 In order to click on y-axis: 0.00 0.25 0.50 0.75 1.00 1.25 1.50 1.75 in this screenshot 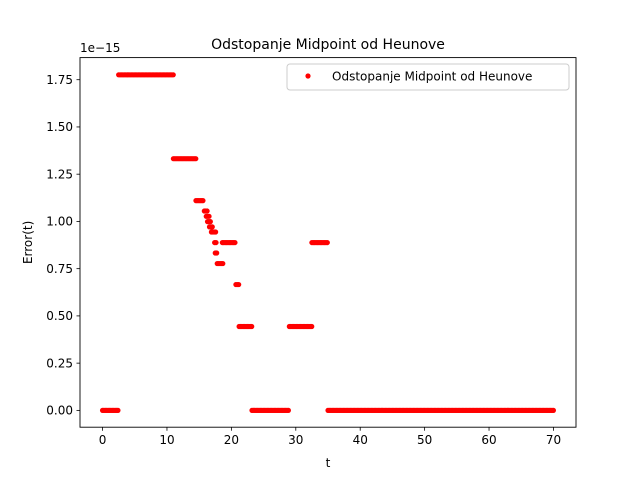, I will do `click(63, 245)`.